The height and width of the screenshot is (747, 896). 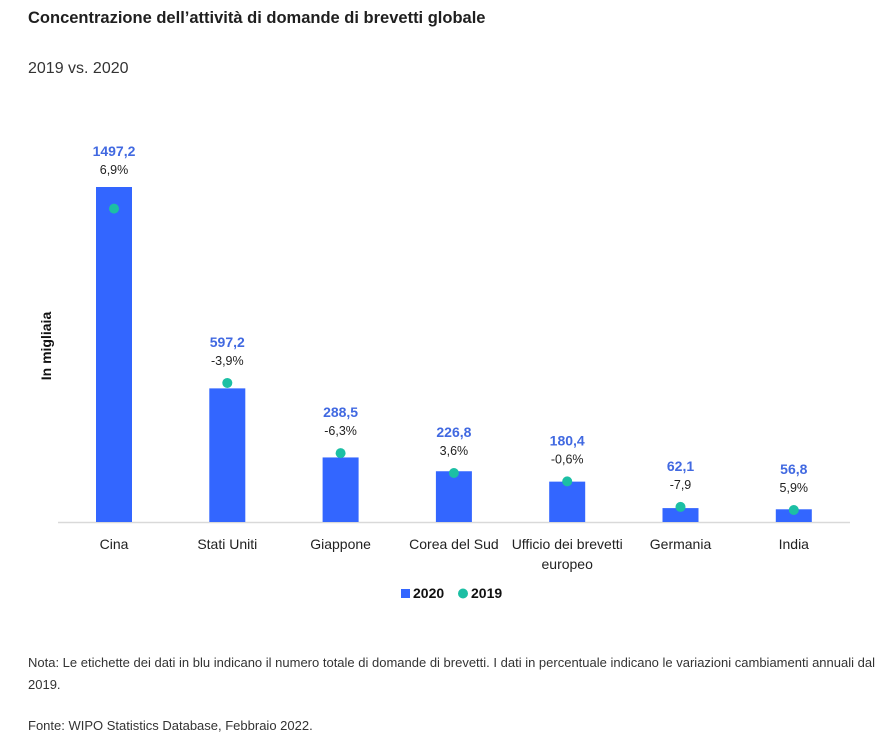 What do you see at coordinates (451, 593) in the screenshot?
I see `legend: 2020 2019` at bounding box center [451, 593].